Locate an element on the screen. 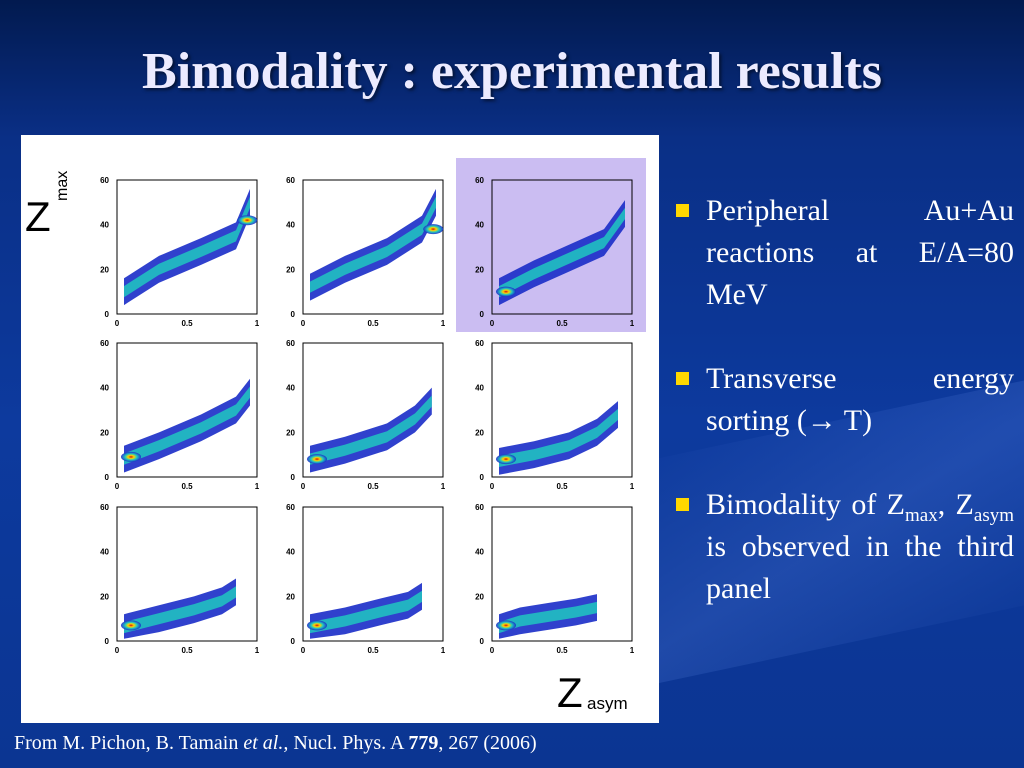 The height and width of the screenshot is (768, 1024). histogram-panel-r2c2: 0 20 40 60 0 0.5 1 is located at coordinates (366, 415).